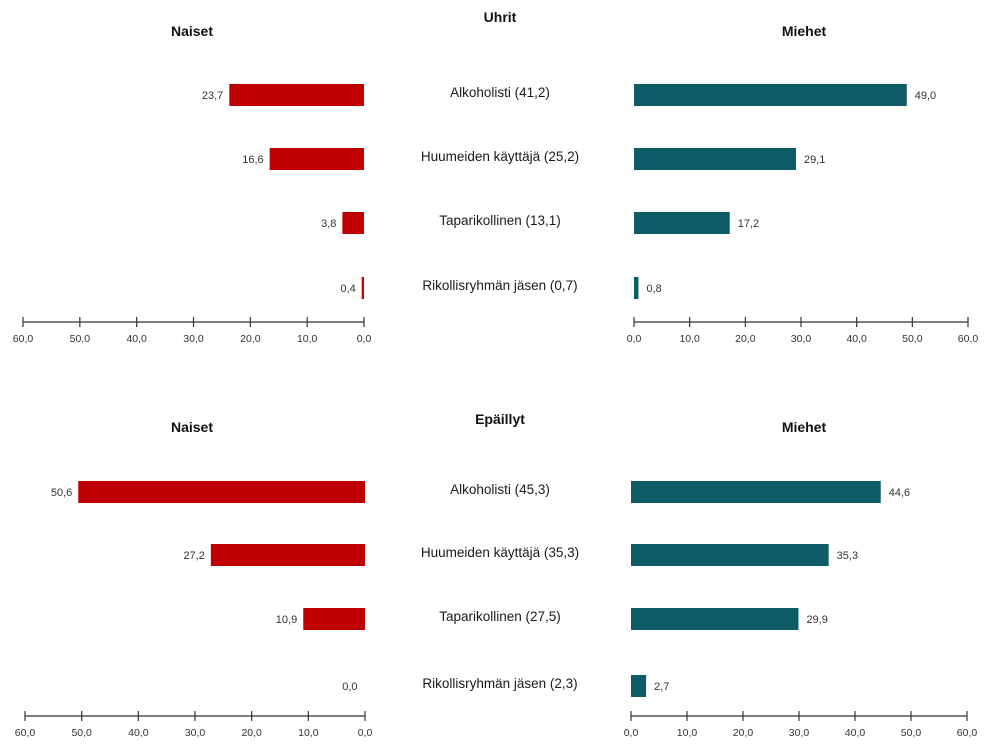  I want to click on chart2-left-tick-label: 30,0, so click(195, 733).